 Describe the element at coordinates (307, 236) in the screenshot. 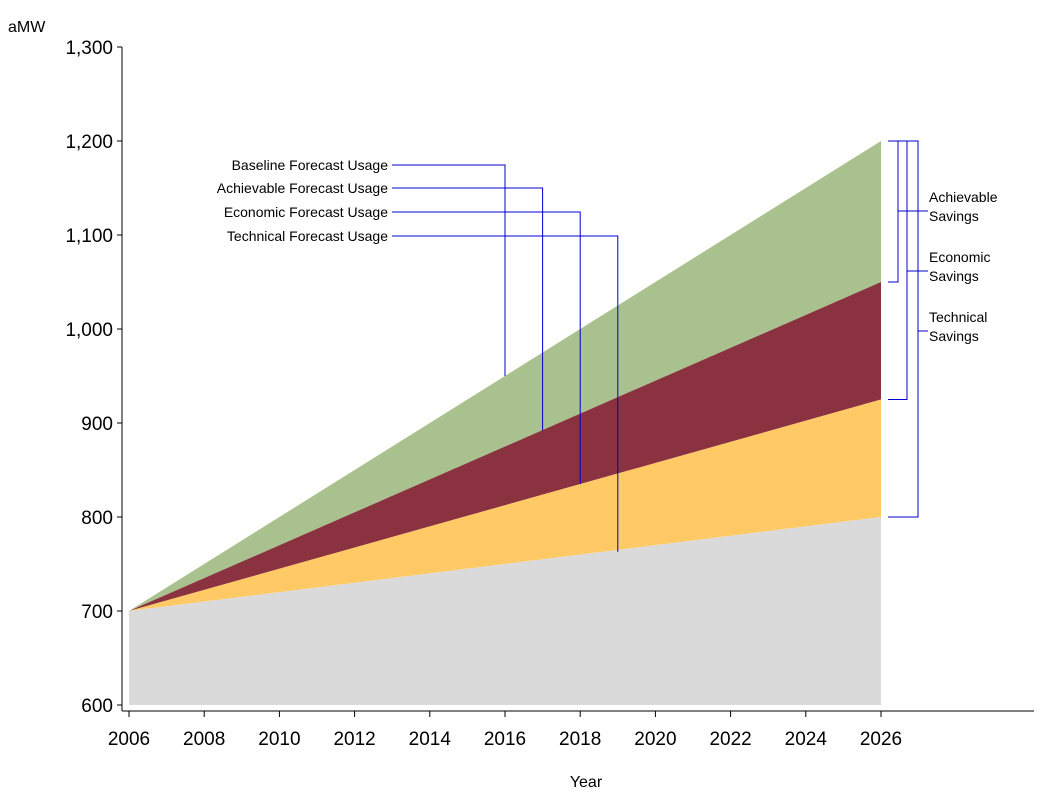

I see `series-annotation-label: Technical Forecast Usage` at that location.